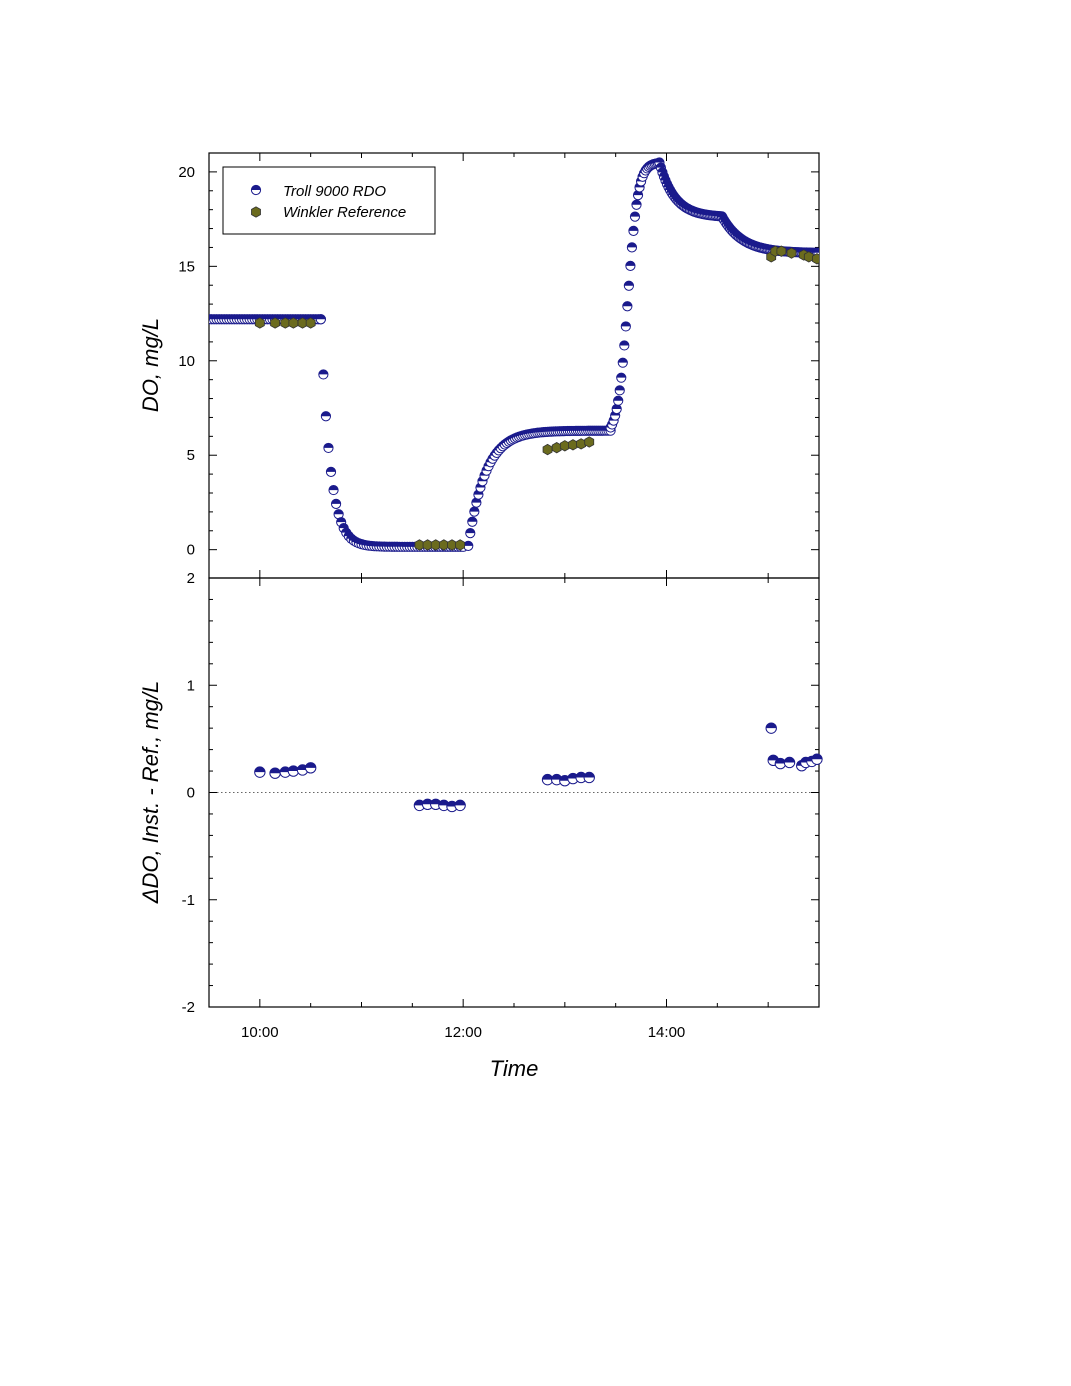 This screenshot has width=1071, height=1386. Describe the element at coordinates (150, 365) in the screenshot. I see `top-y-axis-title: DO, mg/L` at that location.